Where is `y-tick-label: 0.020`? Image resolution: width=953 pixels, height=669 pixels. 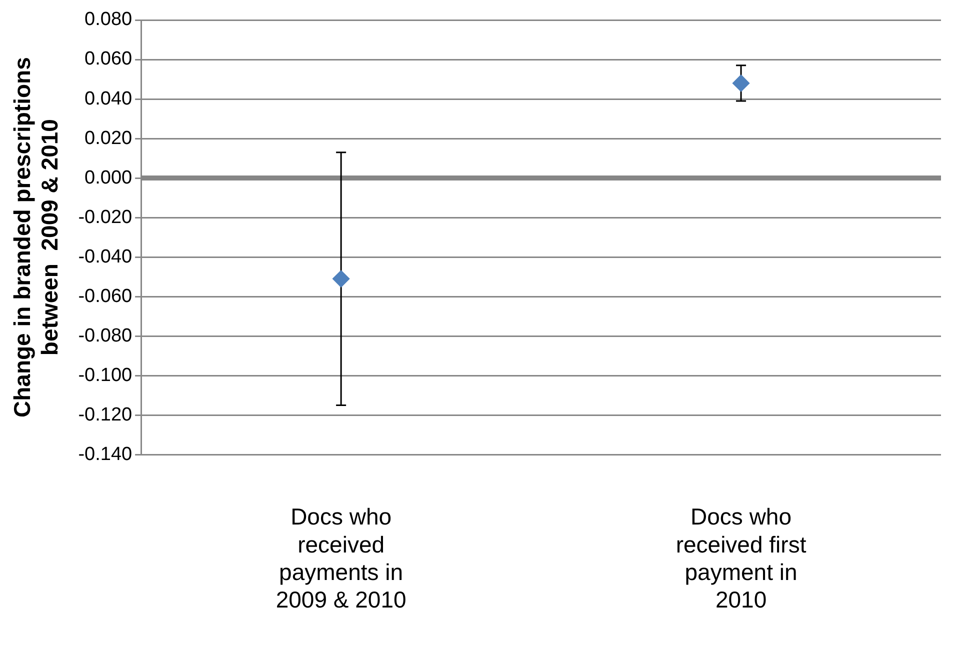
y-tick-label: 0.020 is located at coordinates (108, 138).